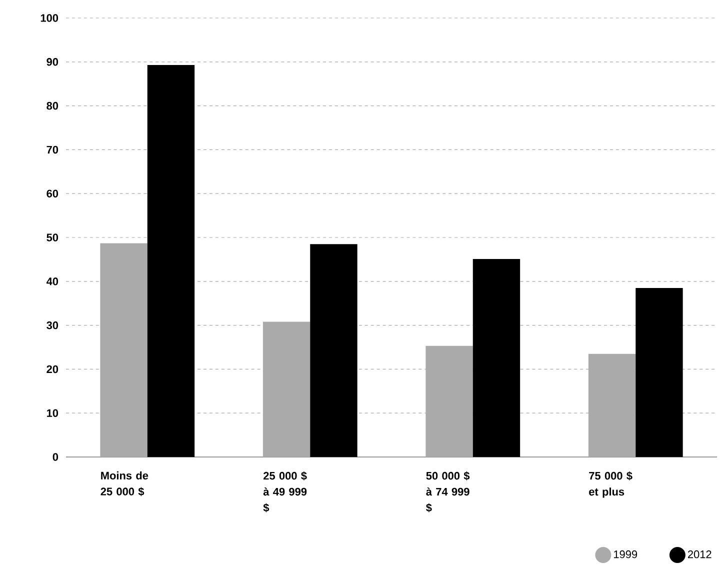 The width and height of the screenshot is (720, 575). I want to click on x-tick-label: 50 000 $ à 74 999 $, so click(448, 491).